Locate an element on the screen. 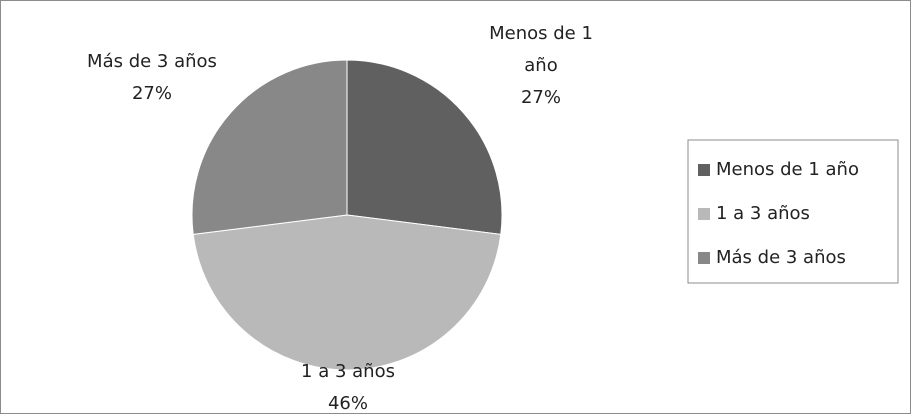 The height and width of the screenshot is (420, 911). legend-label: 1 a 3 años is located at coordinates (763, 213).